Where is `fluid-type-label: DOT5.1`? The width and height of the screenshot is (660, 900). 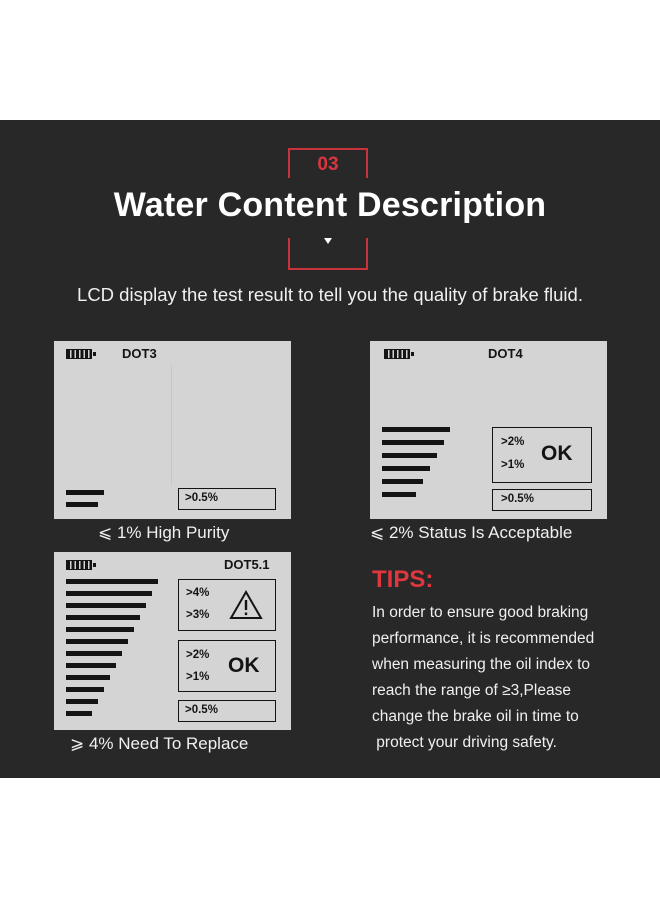
fluid-type-label: DOT5.1 is located at coordinates (247, 564).